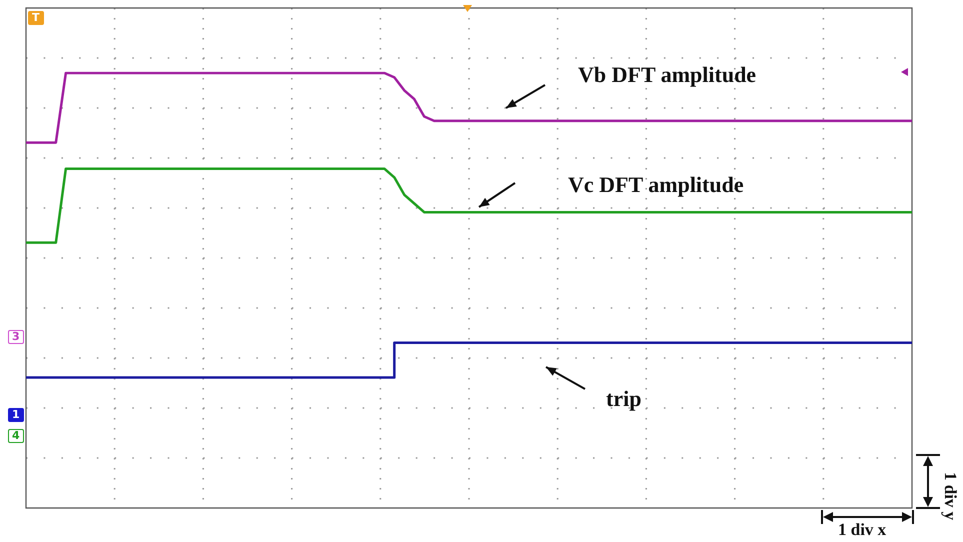 This screenshot has width=963, height=542. Describe the element at coordinates (16, 415) in the screenshot. I see `channel-tag: 1` at that location.